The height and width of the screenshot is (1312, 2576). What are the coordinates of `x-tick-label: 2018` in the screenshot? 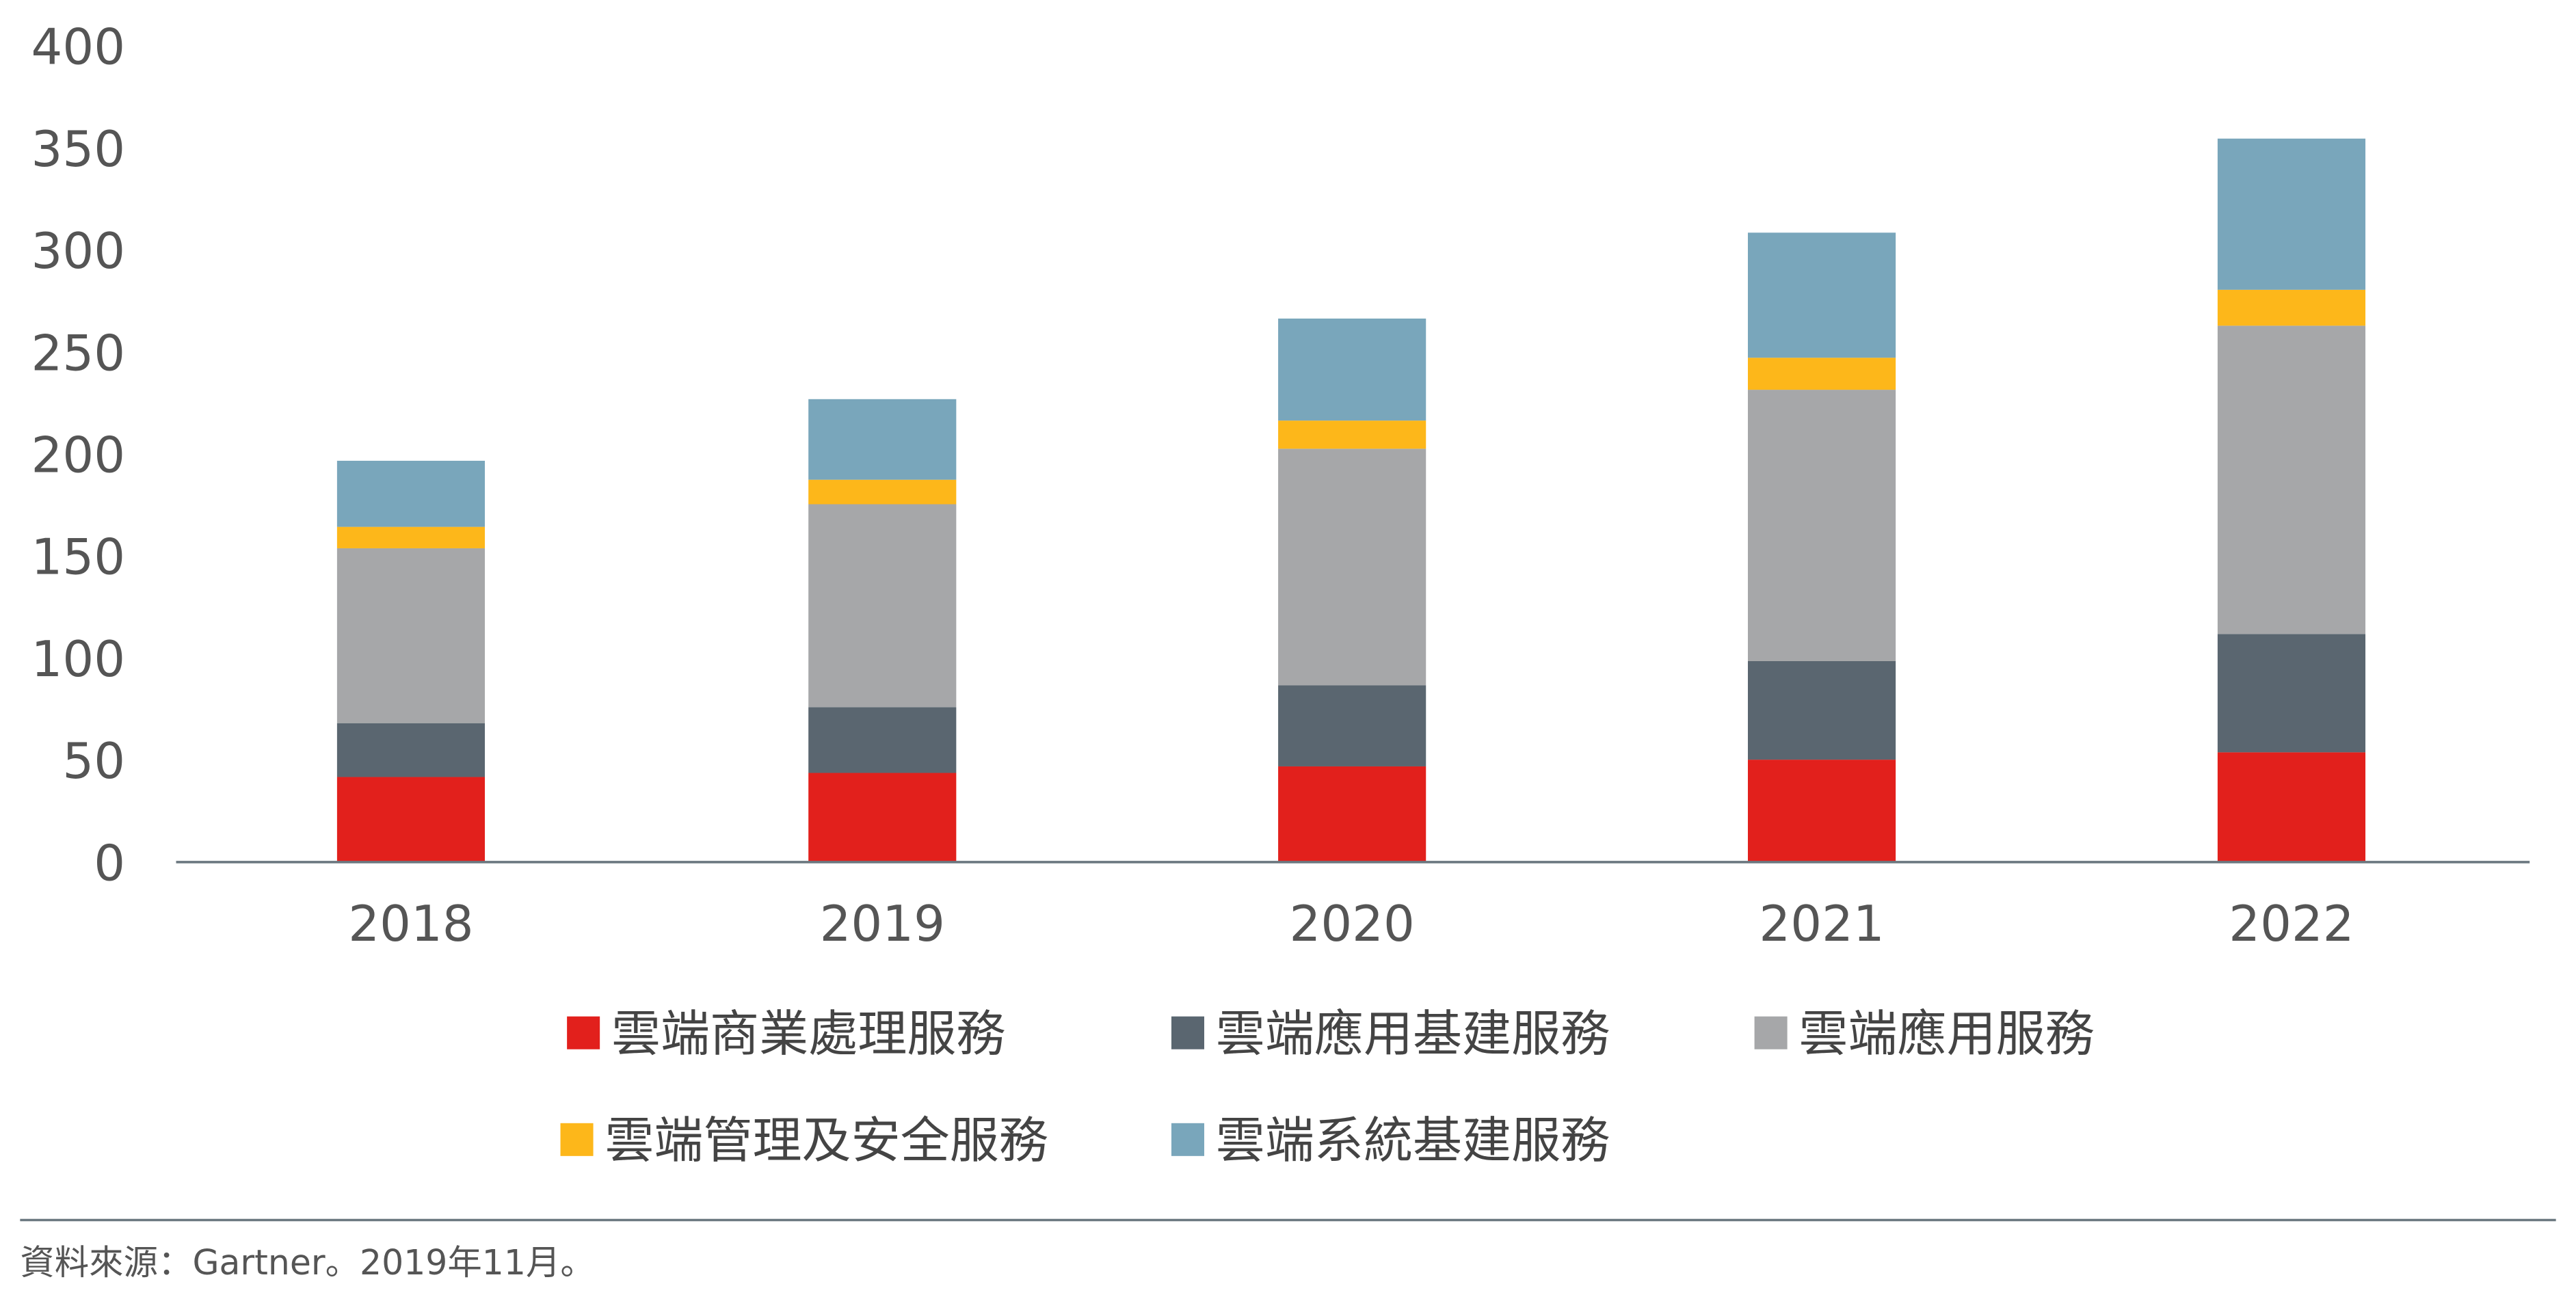 It's located at (410, 923).